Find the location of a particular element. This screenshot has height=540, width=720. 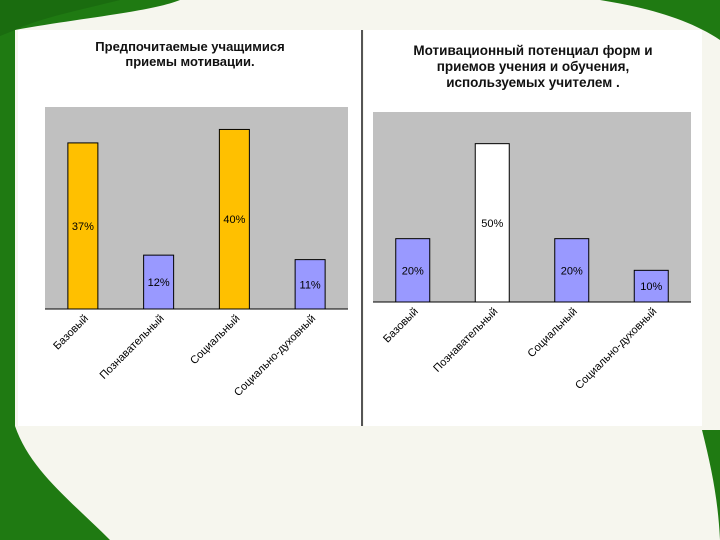

frame-right-green is located at coordinates (711, 485).